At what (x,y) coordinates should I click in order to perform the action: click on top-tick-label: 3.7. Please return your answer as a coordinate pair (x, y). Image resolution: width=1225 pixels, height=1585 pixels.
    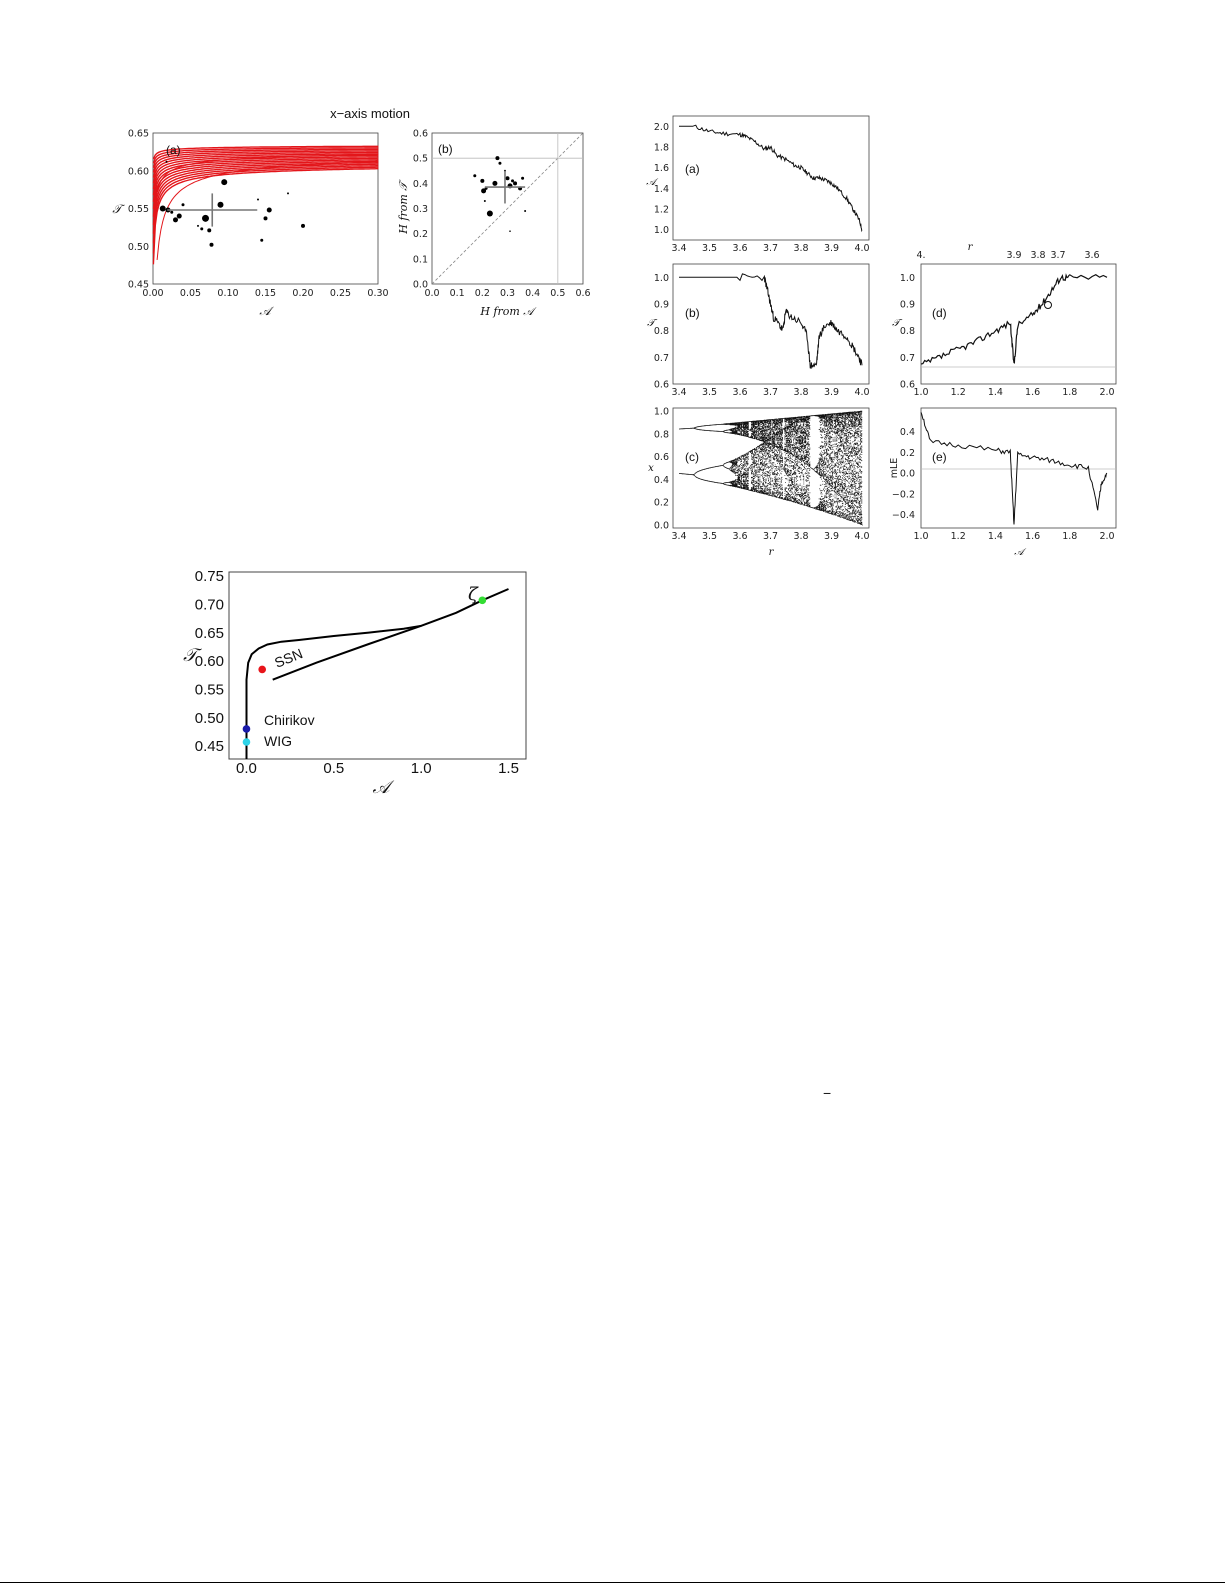
    Looking at the image, I should click on (1057, 255).